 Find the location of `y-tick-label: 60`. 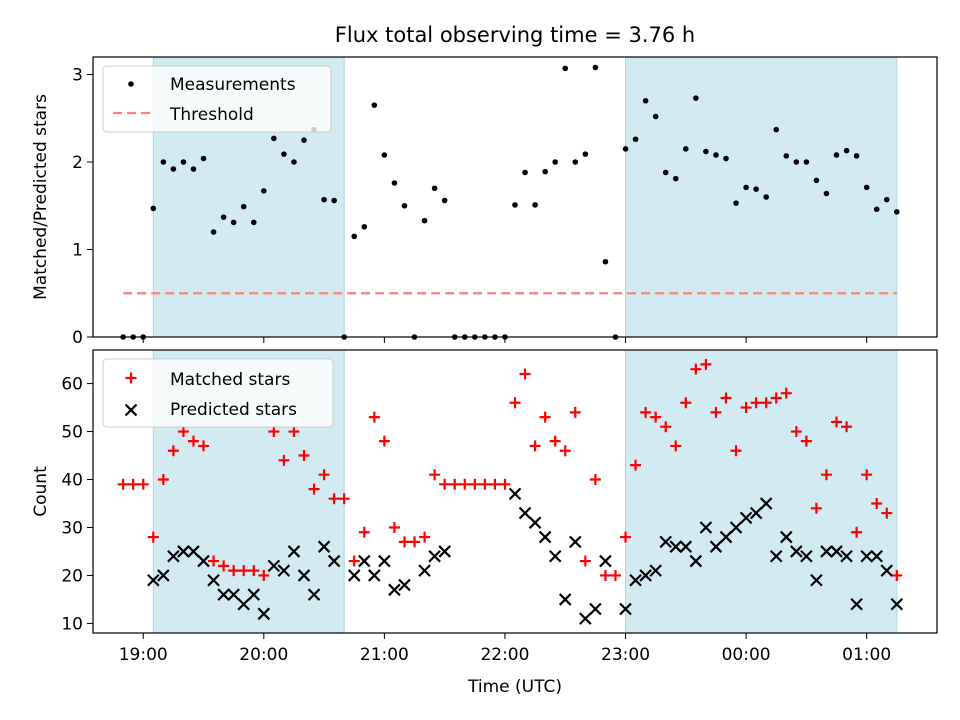

y-tick-label: 60 is located at coordinates (72, 385).